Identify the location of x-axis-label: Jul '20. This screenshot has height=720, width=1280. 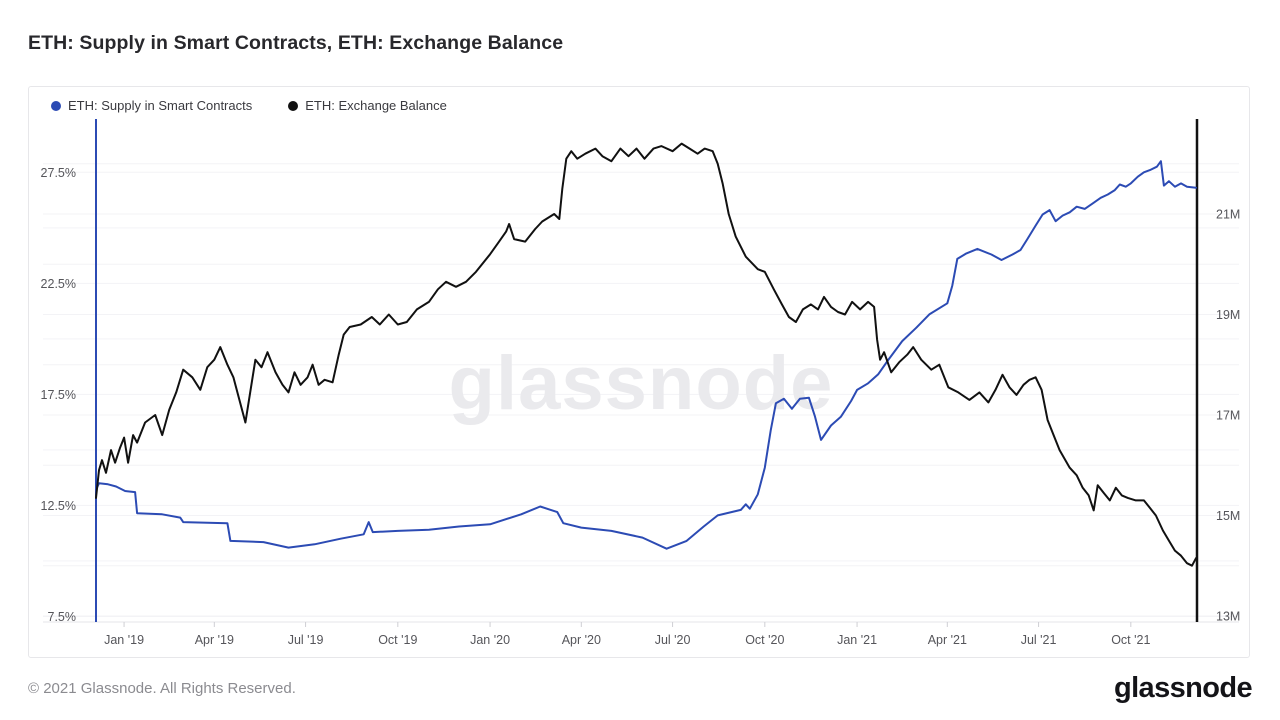
(673, 640).